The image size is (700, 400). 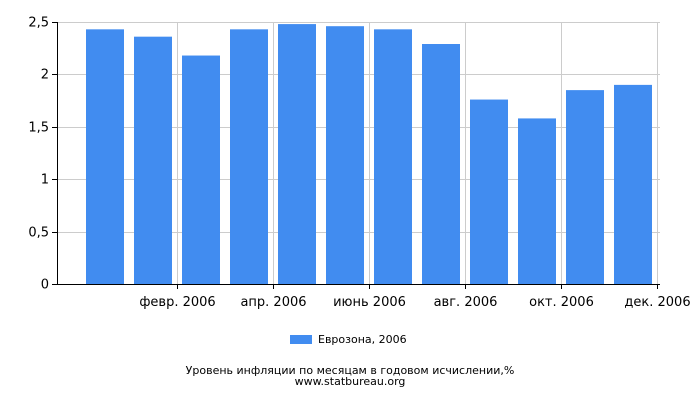 What do you see at coordinates (350, 381) in the screenshot?
I see `source-link: www.statbureau.org` at bounding box center [350, 381].